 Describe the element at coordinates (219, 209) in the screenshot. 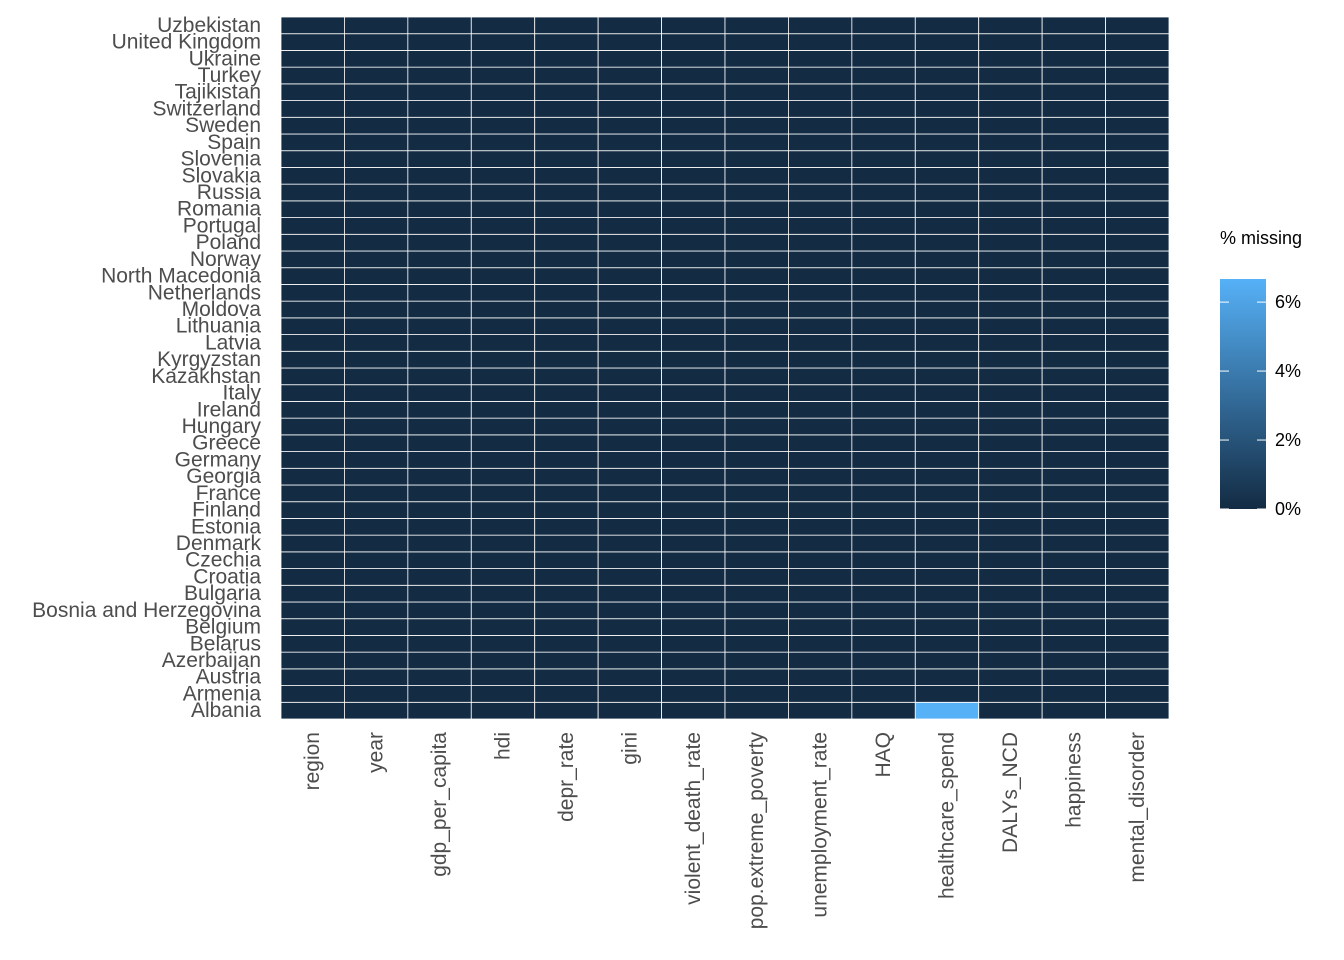

I see `country-label: Romania` at that location.